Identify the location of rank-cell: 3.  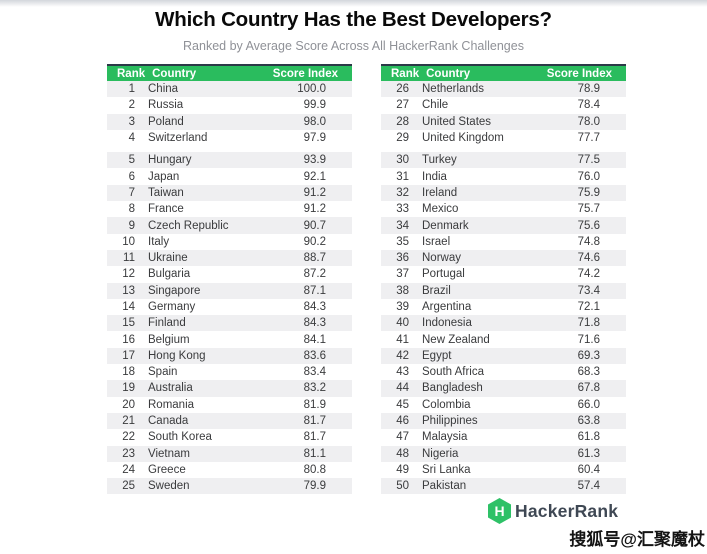
(131, 121).